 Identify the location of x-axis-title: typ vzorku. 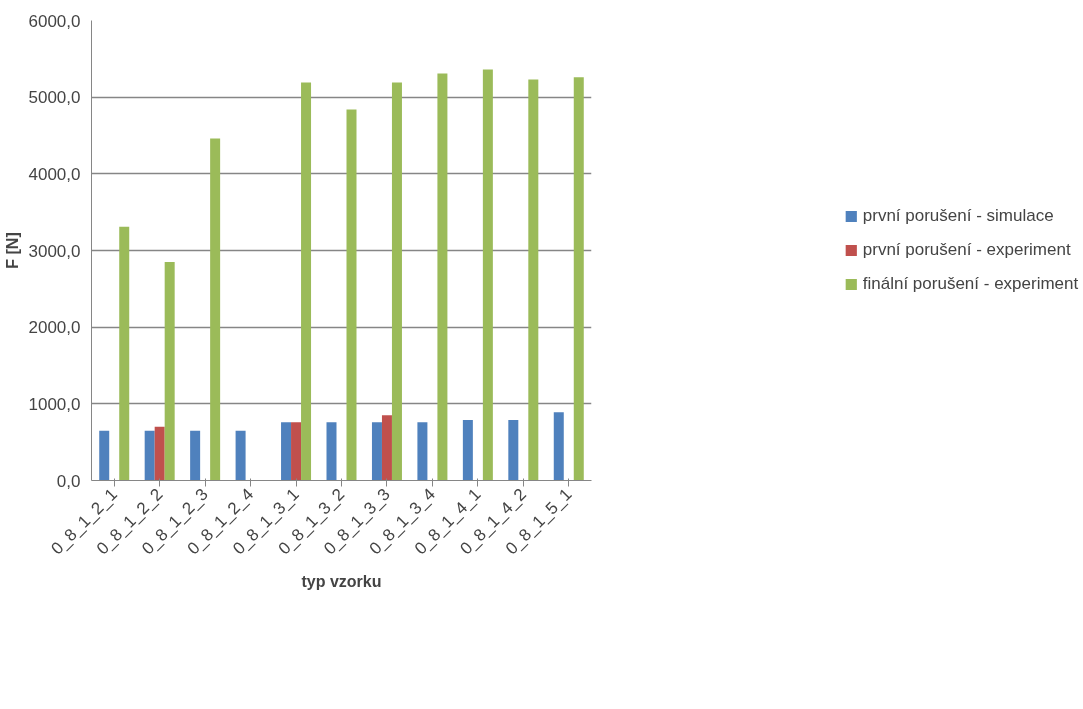
(341, 582).